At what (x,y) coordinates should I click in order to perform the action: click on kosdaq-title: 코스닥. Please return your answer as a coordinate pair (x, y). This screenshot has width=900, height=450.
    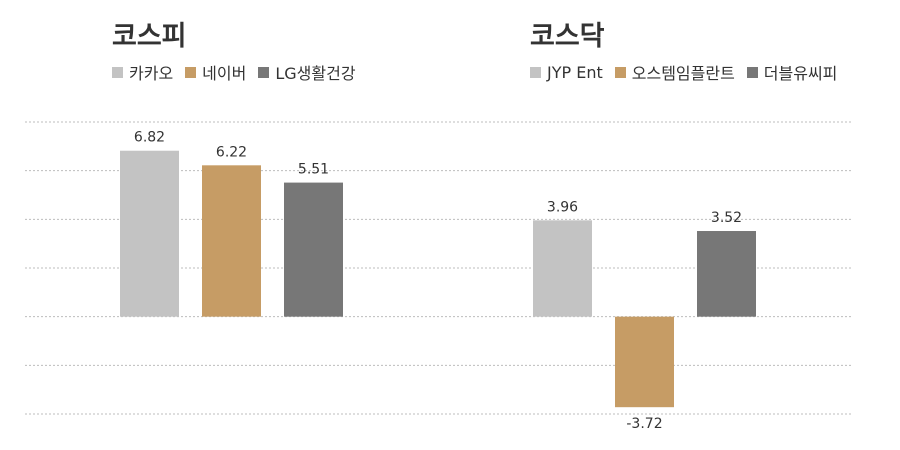
    Looking at the image, I should click on (567, 36).